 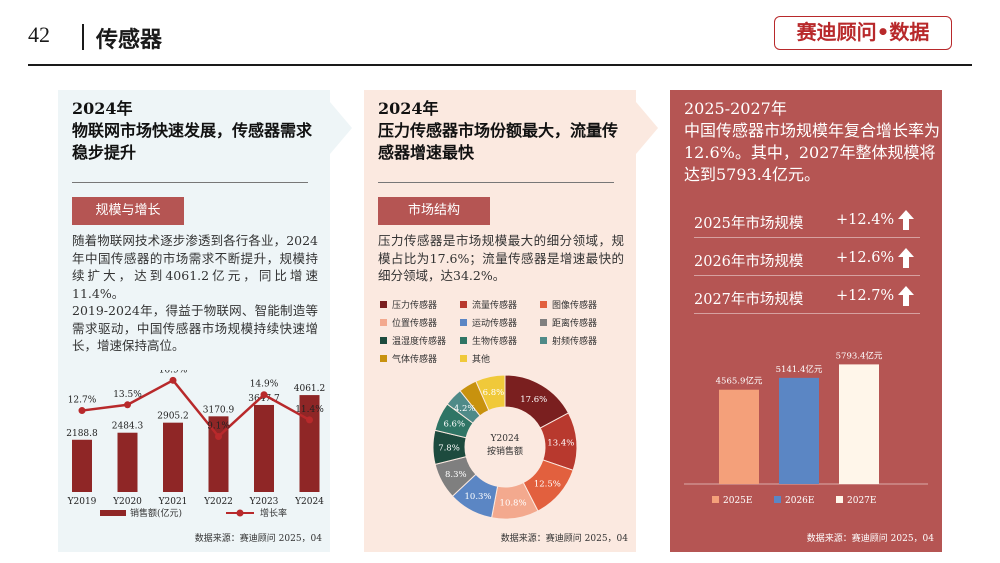 I want to click on forecast-bar-chart: 4565.9亿元 5141.4亿元 5793.4亿元 2025E 2026E 2027E, so click(x=806, y=428).